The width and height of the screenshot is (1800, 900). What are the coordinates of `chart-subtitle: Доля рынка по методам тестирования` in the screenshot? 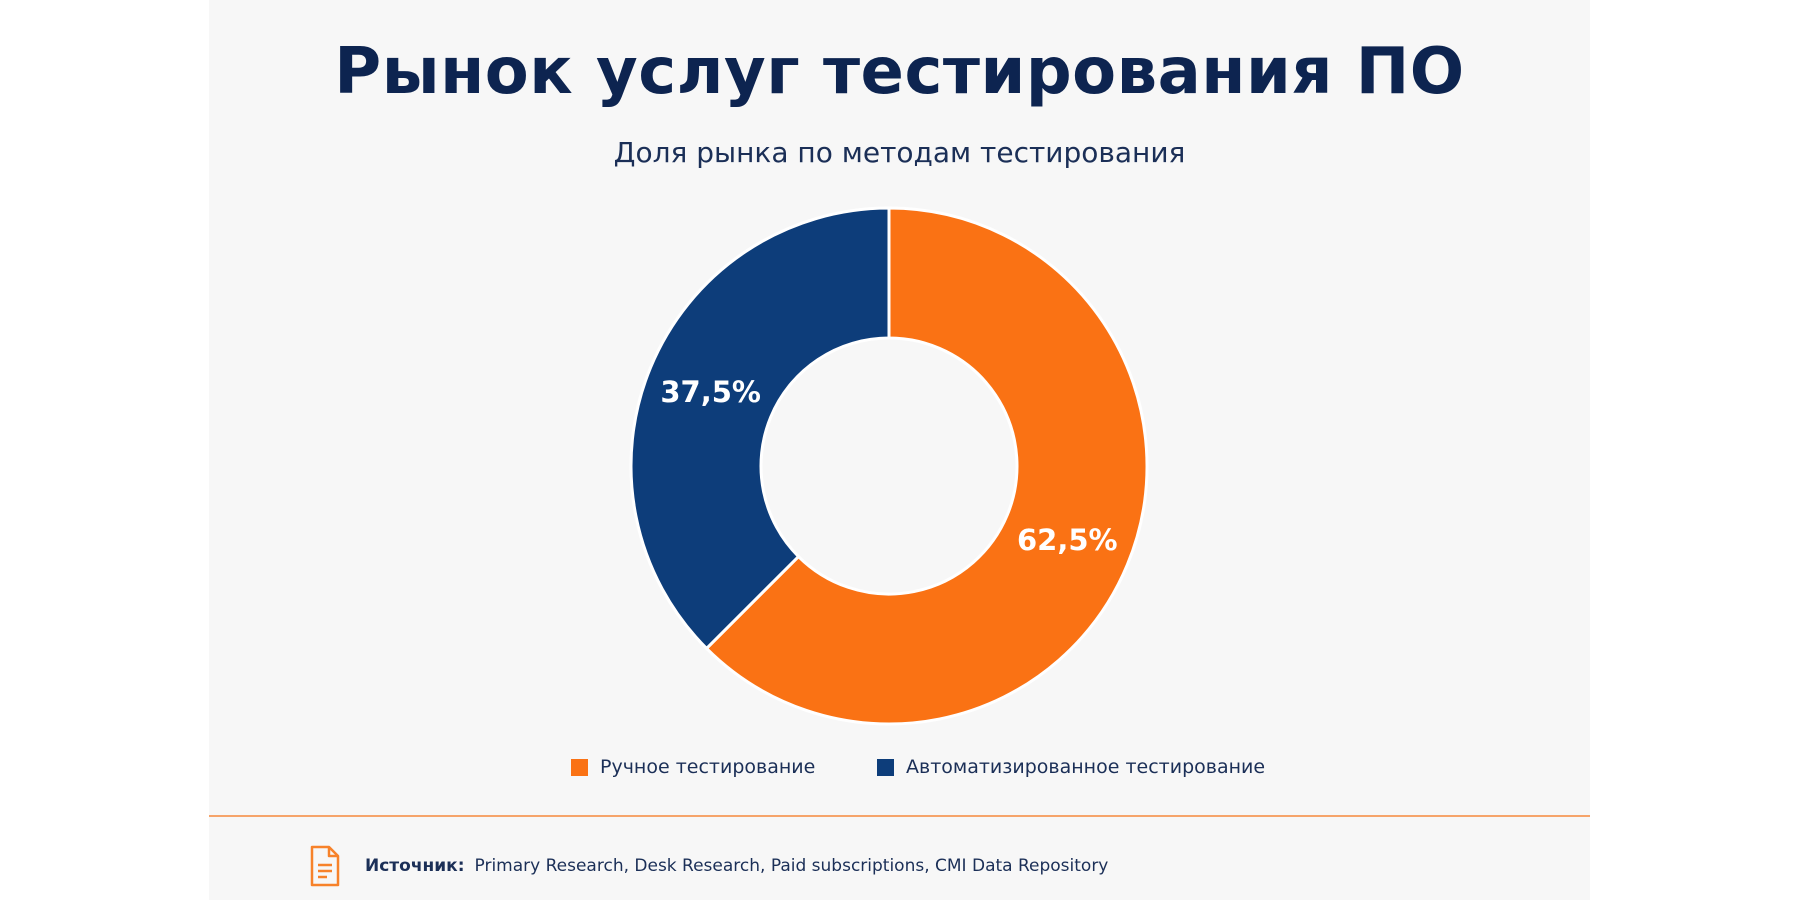 It's located at (899, 152).